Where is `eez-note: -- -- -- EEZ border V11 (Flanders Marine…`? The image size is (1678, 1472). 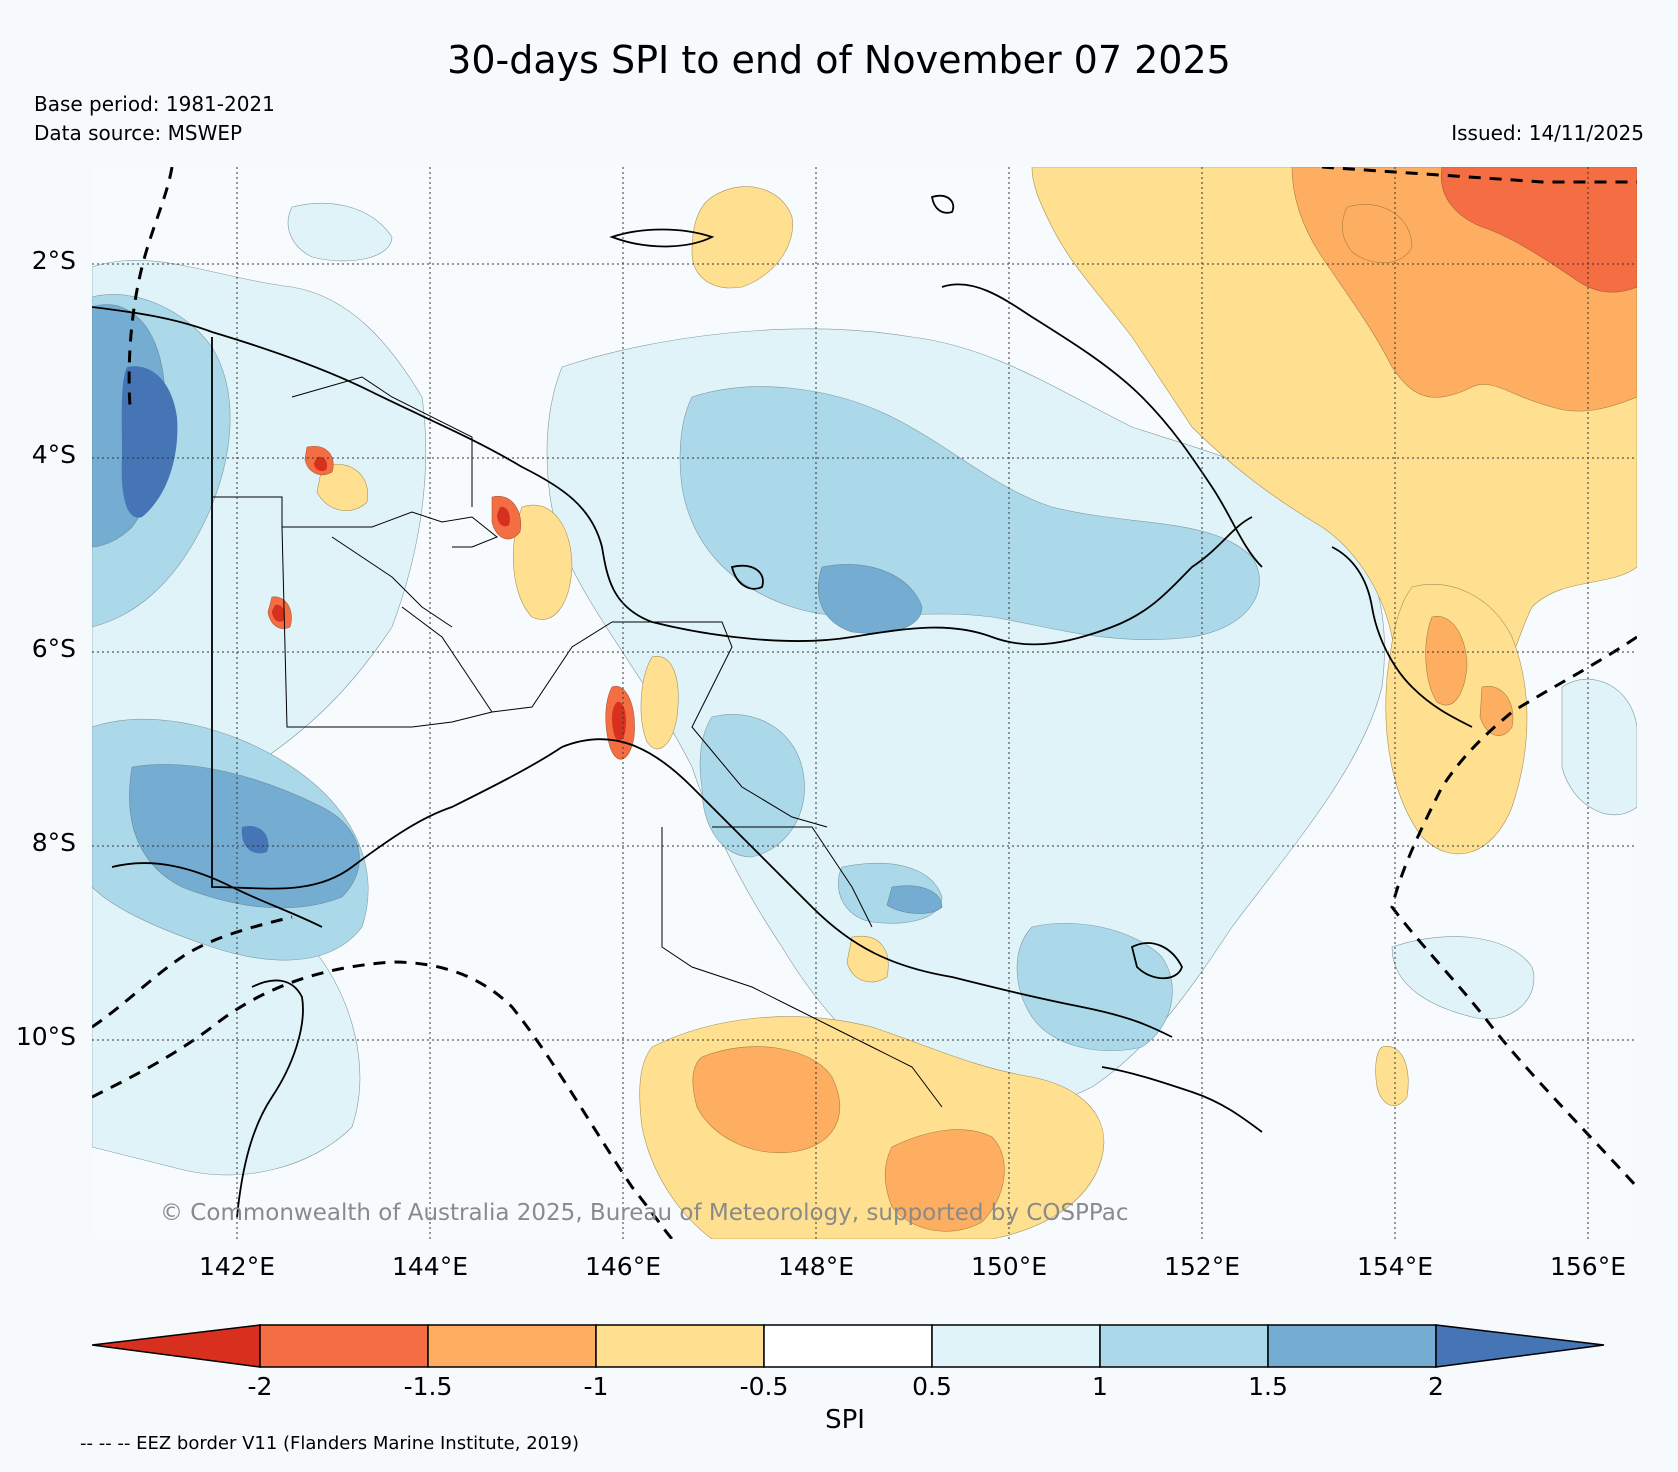
eez-note: -- -- -- EEZ border V11 (Flanders Marine… is located at coordinates (330, 1443).